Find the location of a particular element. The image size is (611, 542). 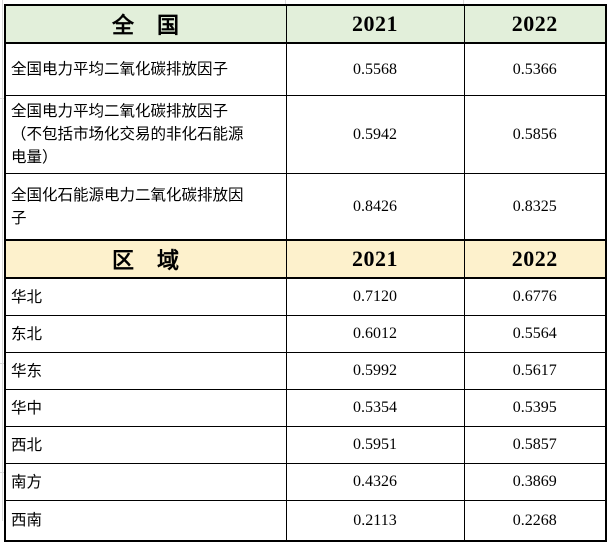

value-2022-cell: 0.6776 is located at coordinates (535, 296).